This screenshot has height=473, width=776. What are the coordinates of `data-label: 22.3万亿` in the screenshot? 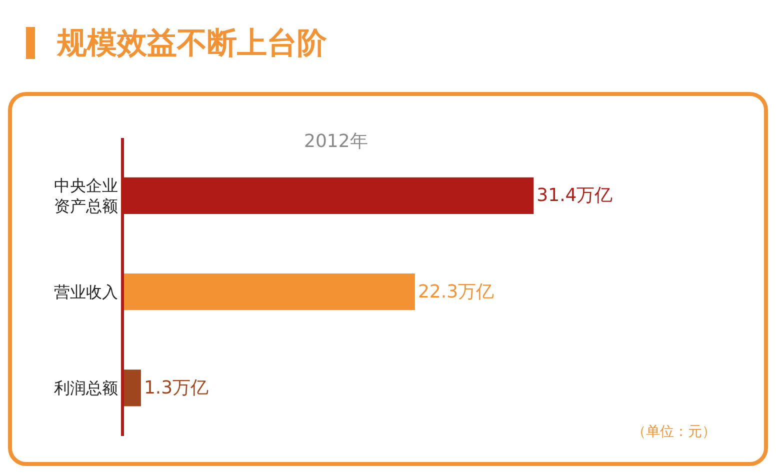 It's located at (456, 291).